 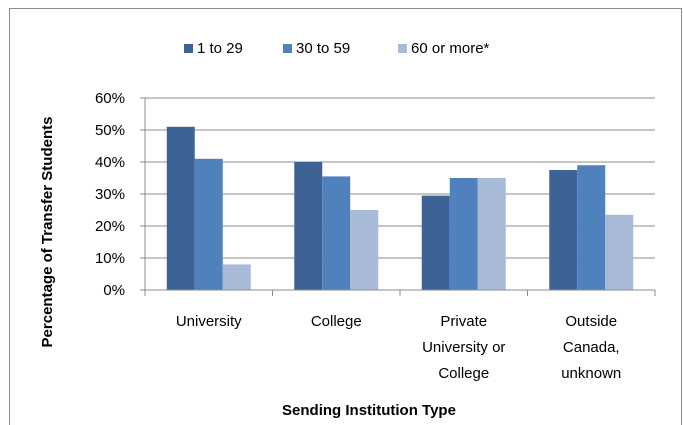 I want to click on y-tick-label: 10%, so click(x=110, y=258).